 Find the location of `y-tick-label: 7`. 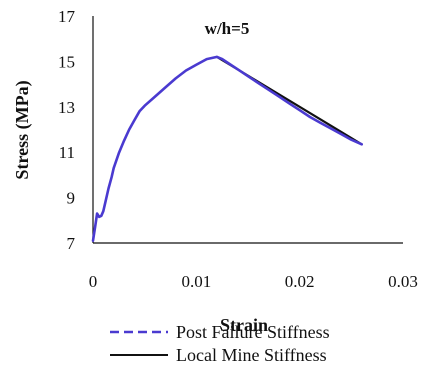

y-tick-label: 7 is located at coordinates (71, 243).